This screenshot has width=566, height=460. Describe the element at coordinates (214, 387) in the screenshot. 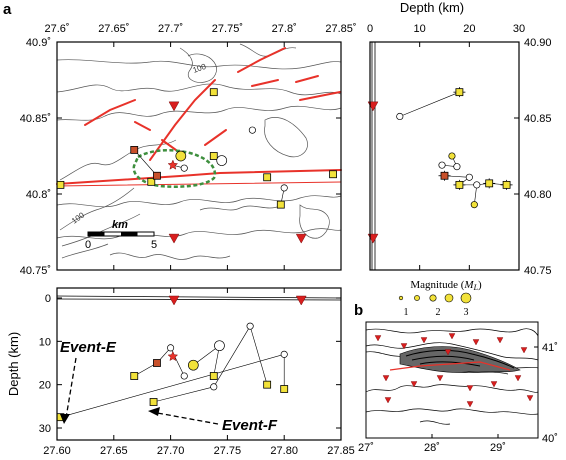

I see `depth-section-event-9-circle` at that location.